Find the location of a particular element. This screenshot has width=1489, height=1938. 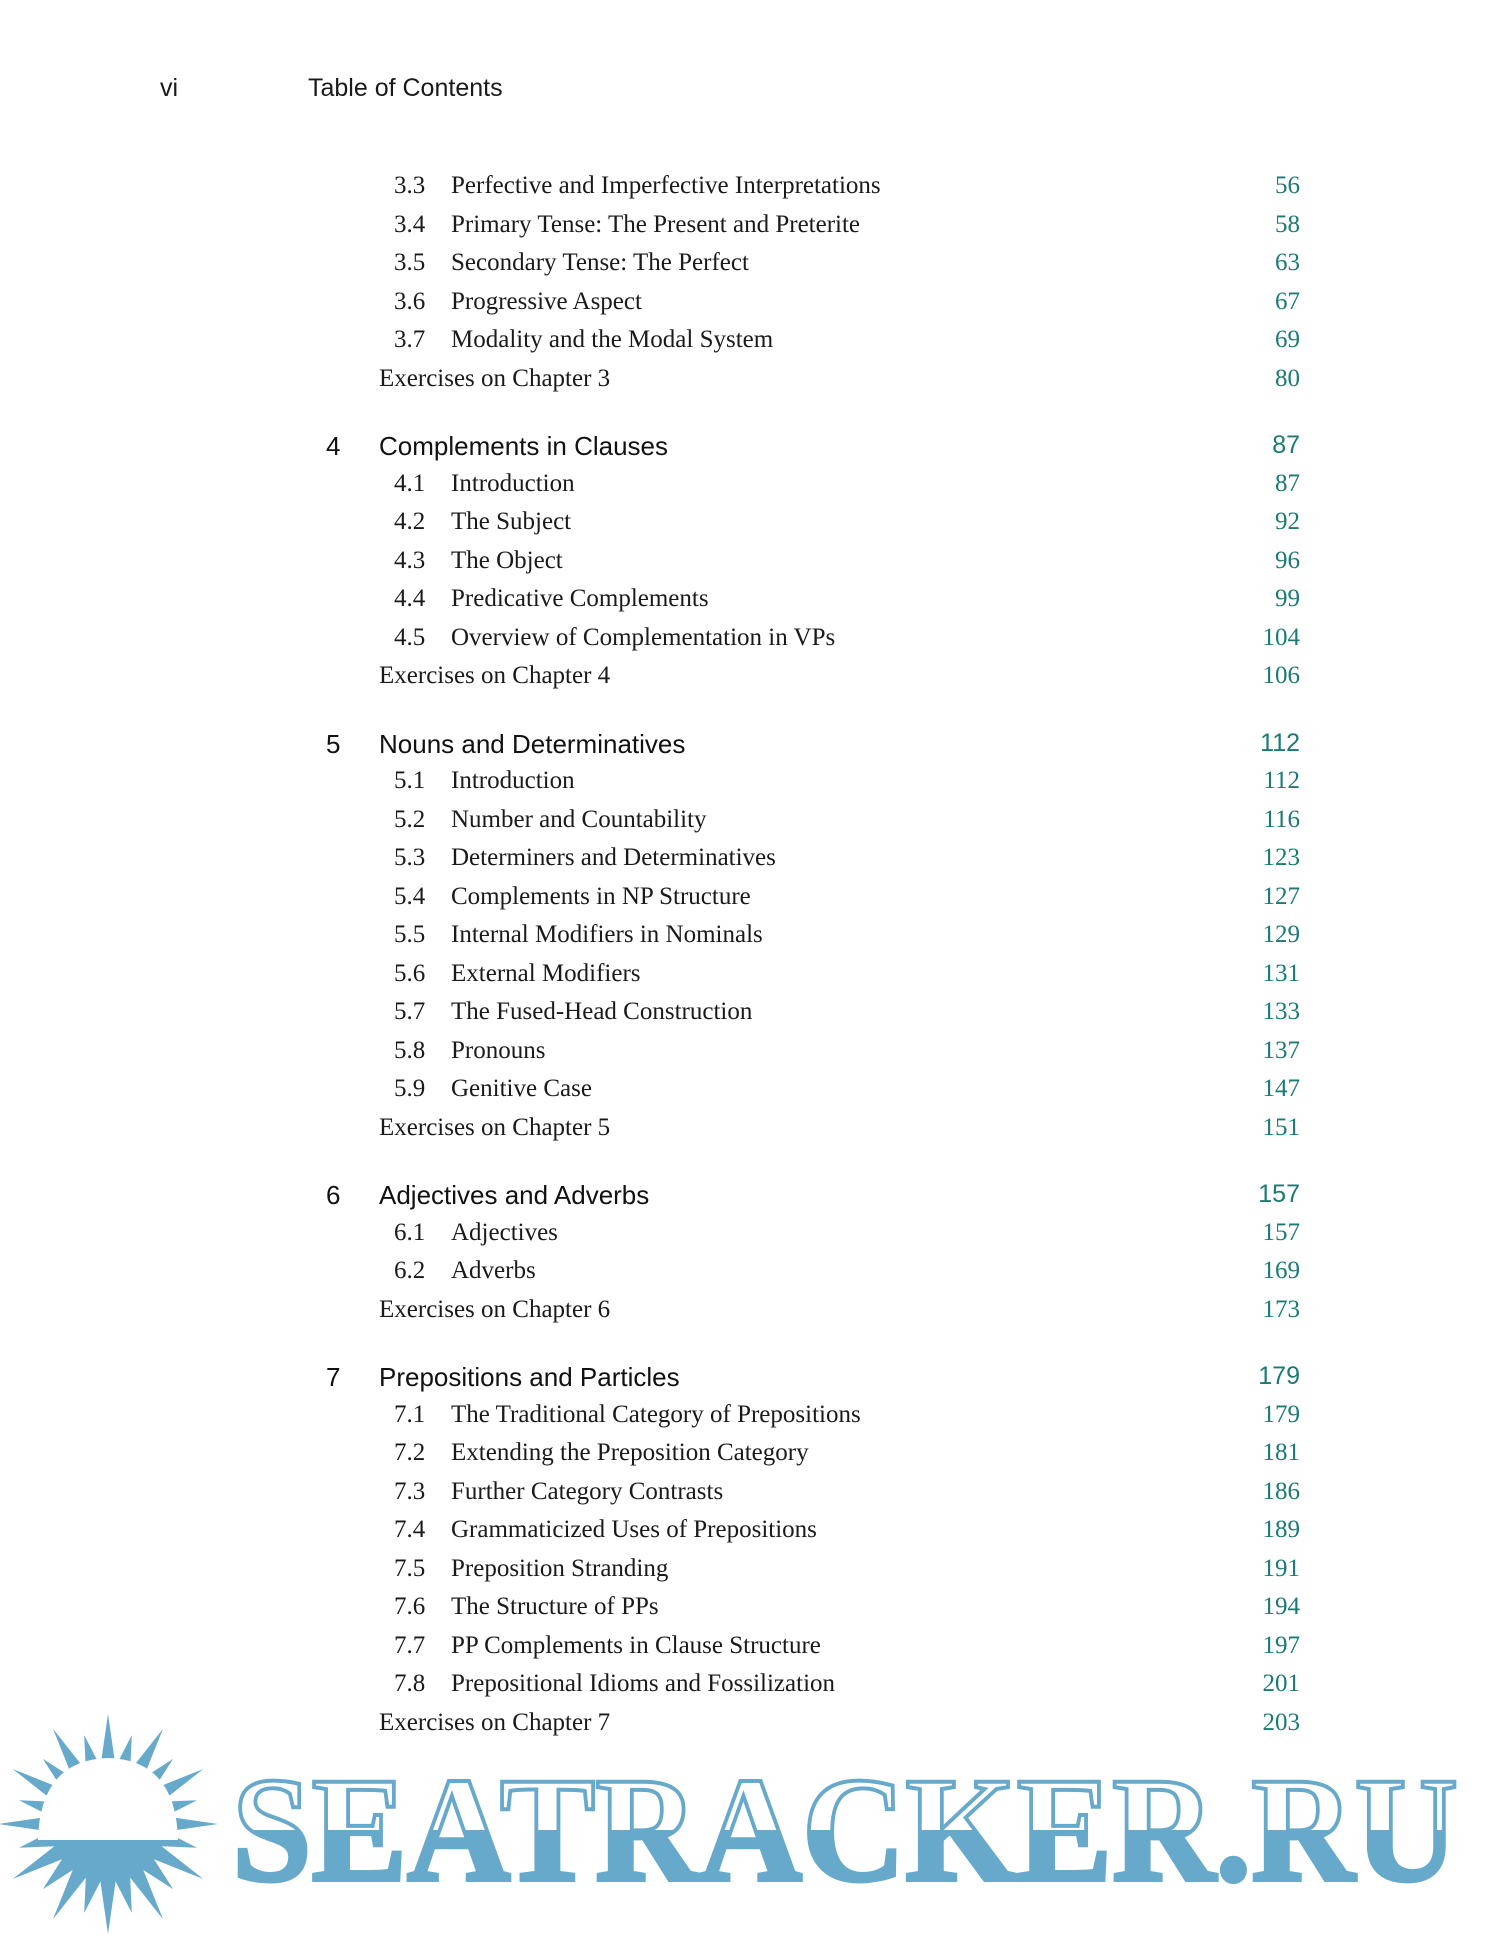

section-title: Determiners and Determinatives is located at coordinates (613, 857).